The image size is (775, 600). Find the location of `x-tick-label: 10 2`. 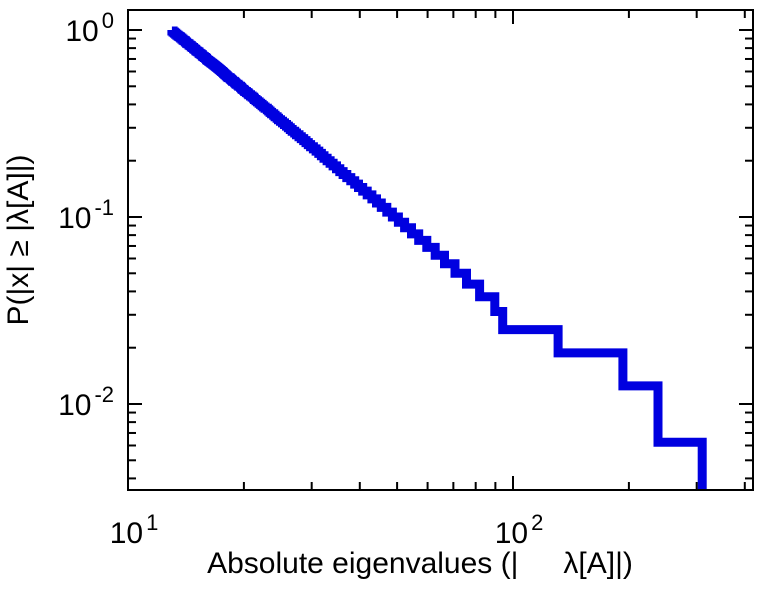

x-tick-label: 10 2 is located at coordinates (519, 530).